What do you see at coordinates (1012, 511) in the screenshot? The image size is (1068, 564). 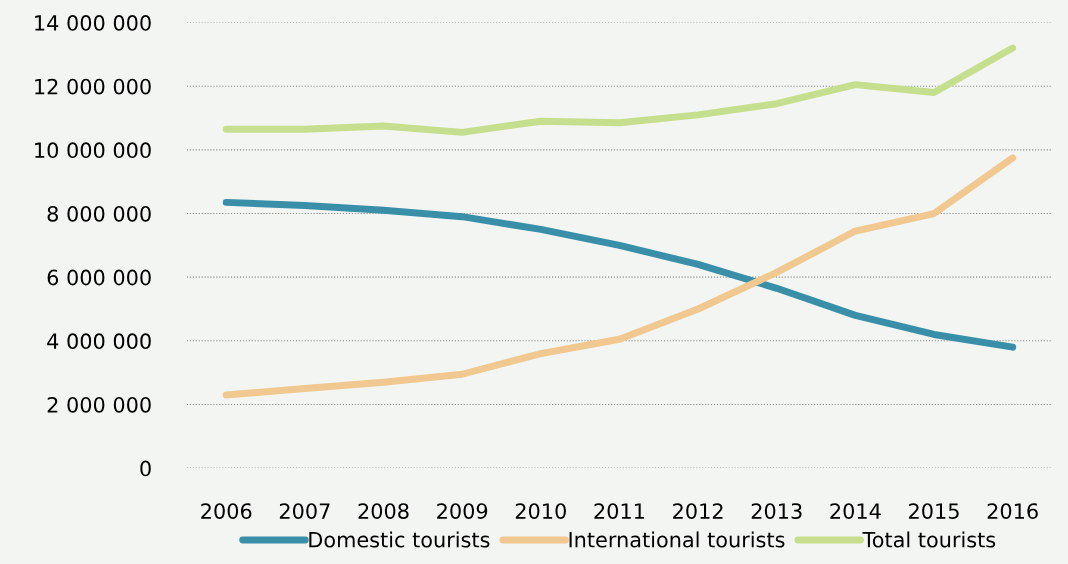 I see `x-tick-label: 2016` at bounding box center [1012, 511].